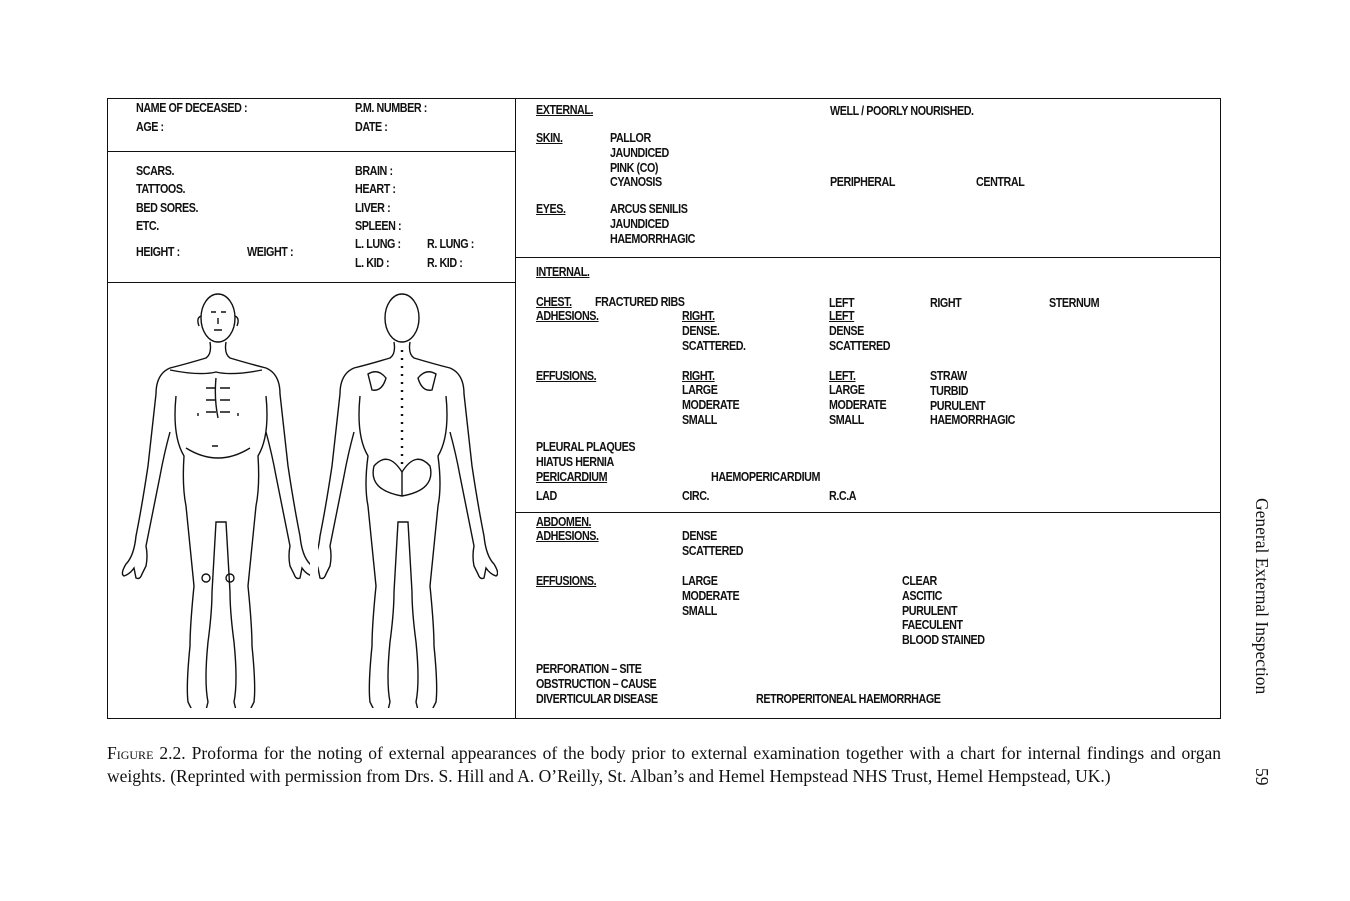  What do you see at coordinates (711, 596) in the screenshot?
I see `abdomen-effusion-sizes: LARGE MODERATE SMALL` at bounding box center [711, 596].